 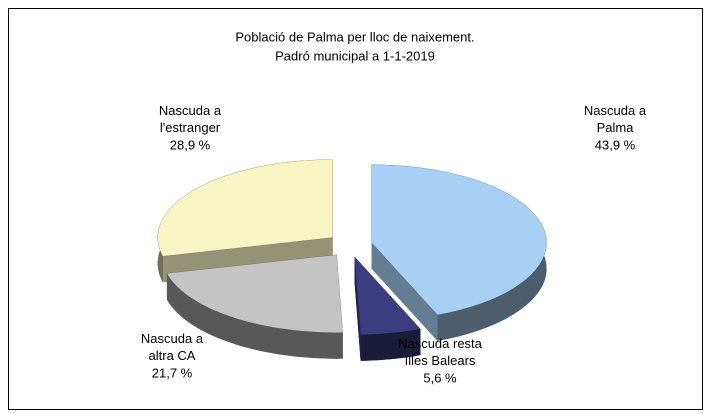 I want to click on value-label: 28,9 %, so click(x=190, y=144).